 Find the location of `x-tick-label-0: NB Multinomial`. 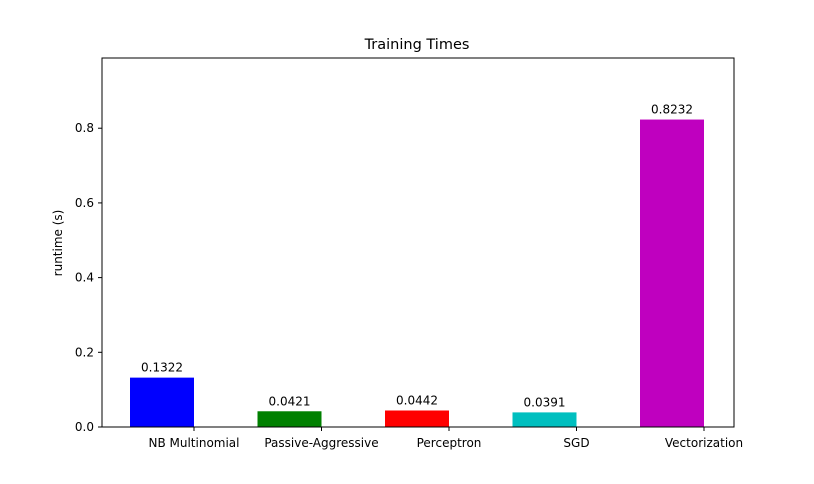

x-tick-label-0: NB Multinomial is located at coordinates (193, 443).